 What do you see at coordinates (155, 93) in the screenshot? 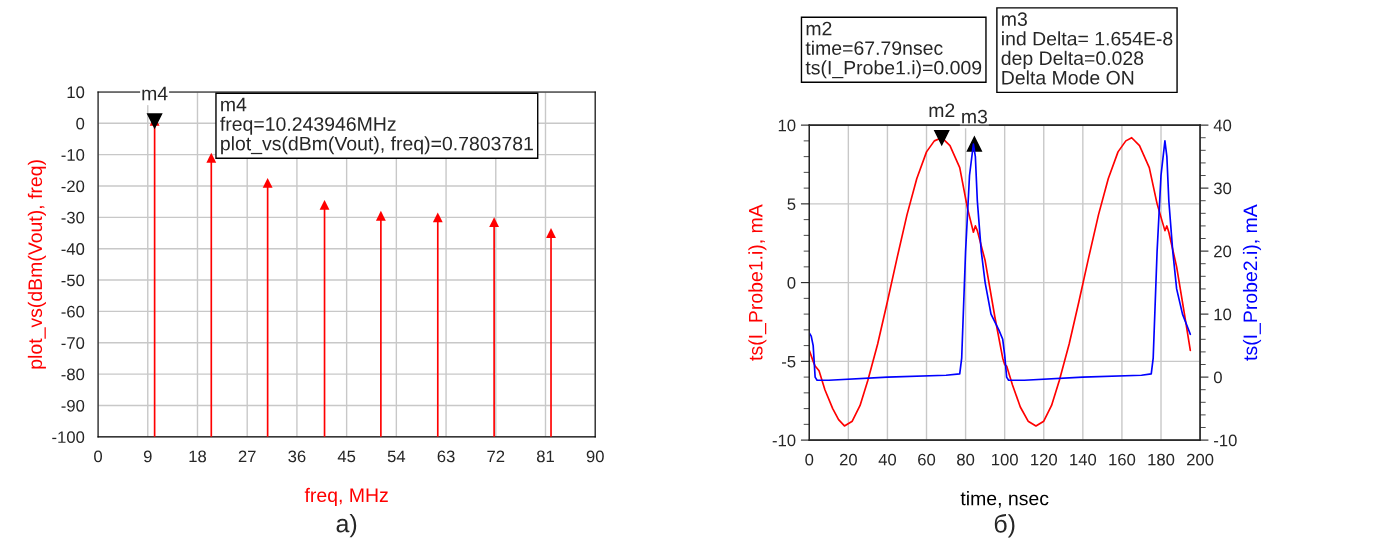
I see `annotation: m4` at bounding box center [155, 93].